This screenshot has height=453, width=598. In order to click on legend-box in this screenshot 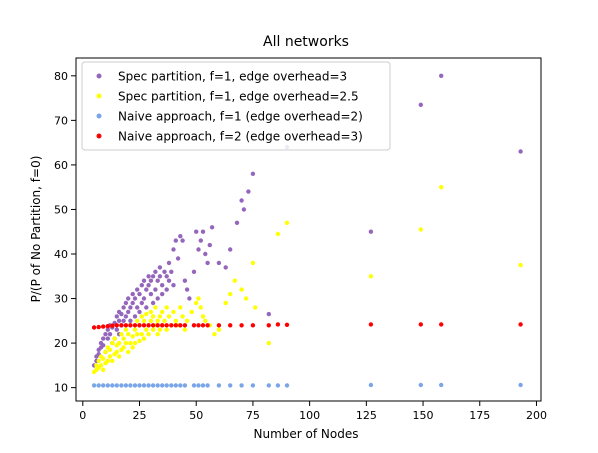, I will do `click(236, 106)`.